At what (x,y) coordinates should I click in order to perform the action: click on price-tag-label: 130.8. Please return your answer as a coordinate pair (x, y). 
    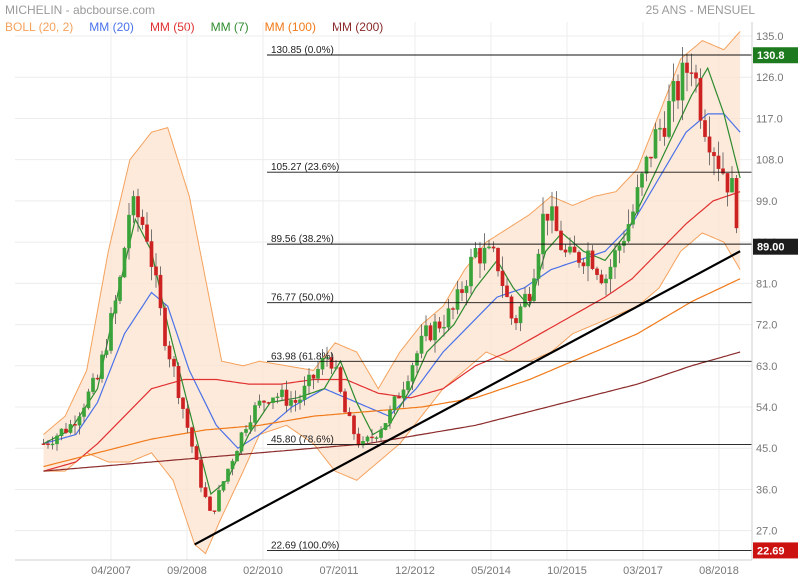
    Looking at the image, I should click on (771, 56).